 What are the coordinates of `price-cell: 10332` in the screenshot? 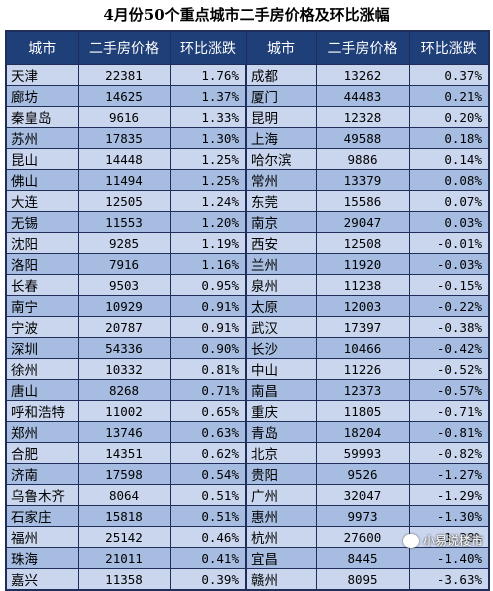 It's located at (124, 369).